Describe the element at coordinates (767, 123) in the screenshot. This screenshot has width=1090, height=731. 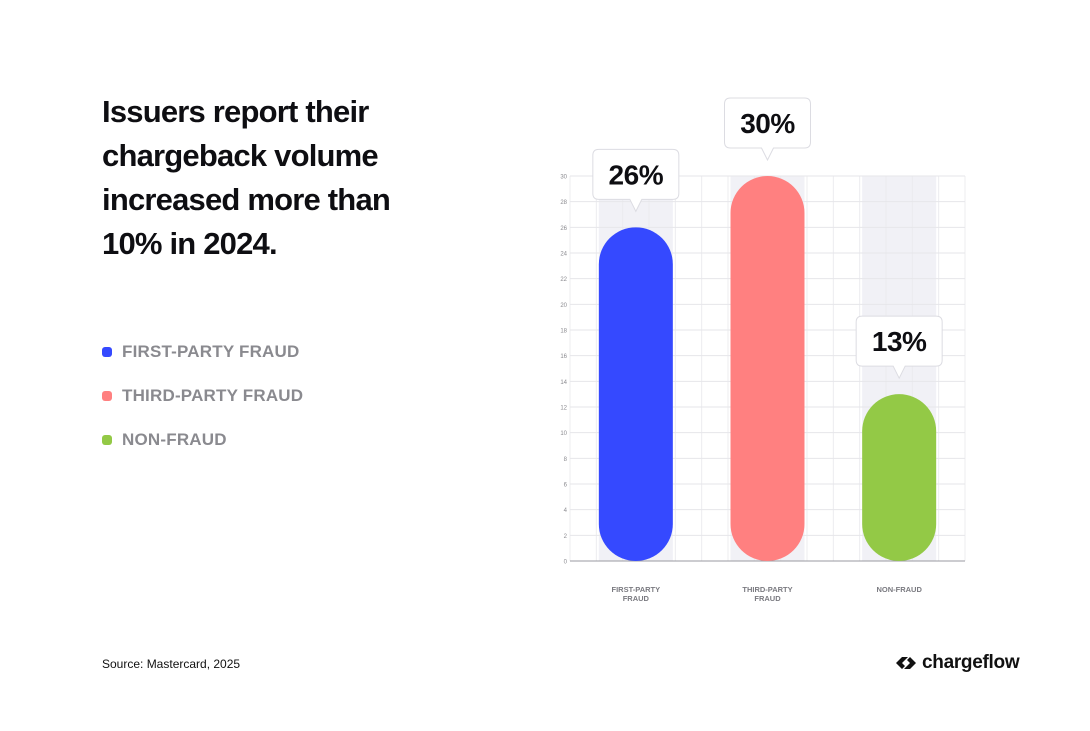
I see `data-label: 30%` at that location.